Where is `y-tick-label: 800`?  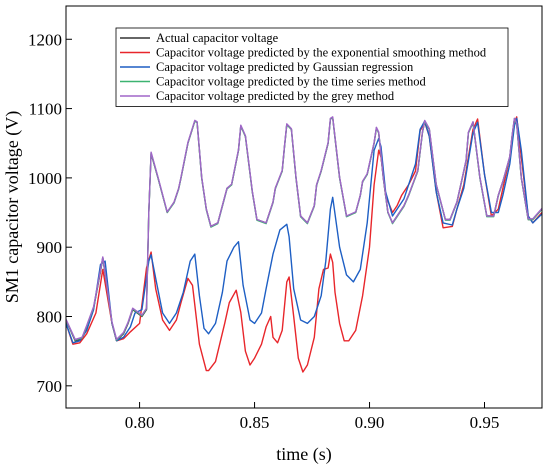
y-tick-label: 800 is located at coordinates (50, 317).